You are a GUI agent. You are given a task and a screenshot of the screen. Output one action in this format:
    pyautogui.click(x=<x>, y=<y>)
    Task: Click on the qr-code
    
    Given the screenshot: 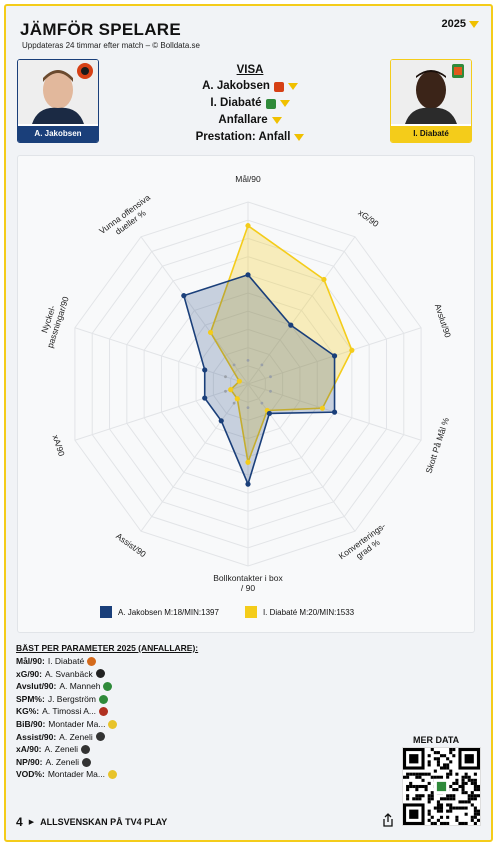 What is the action you would take?
    pyautogui.click(x=441, y=786)
    